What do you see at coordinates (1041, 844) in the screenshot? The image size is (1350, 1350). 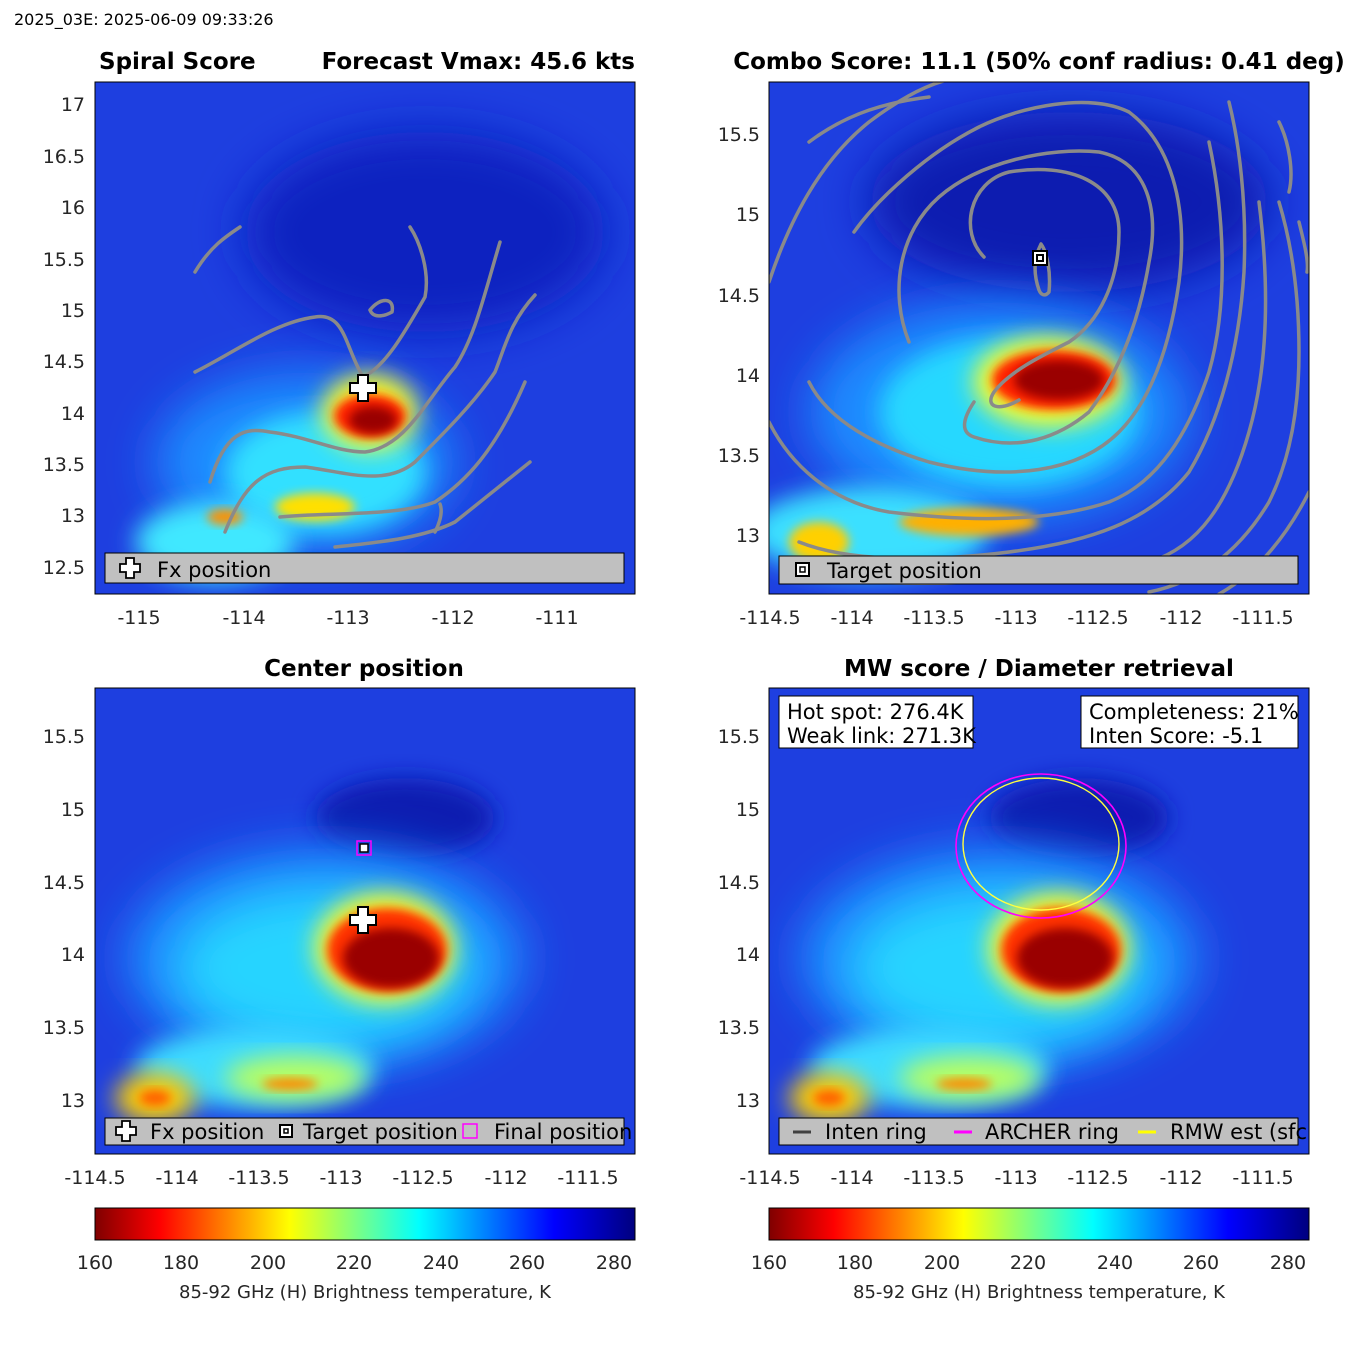 I see `rmw-est-ring` at bounding box center [1041, 844].